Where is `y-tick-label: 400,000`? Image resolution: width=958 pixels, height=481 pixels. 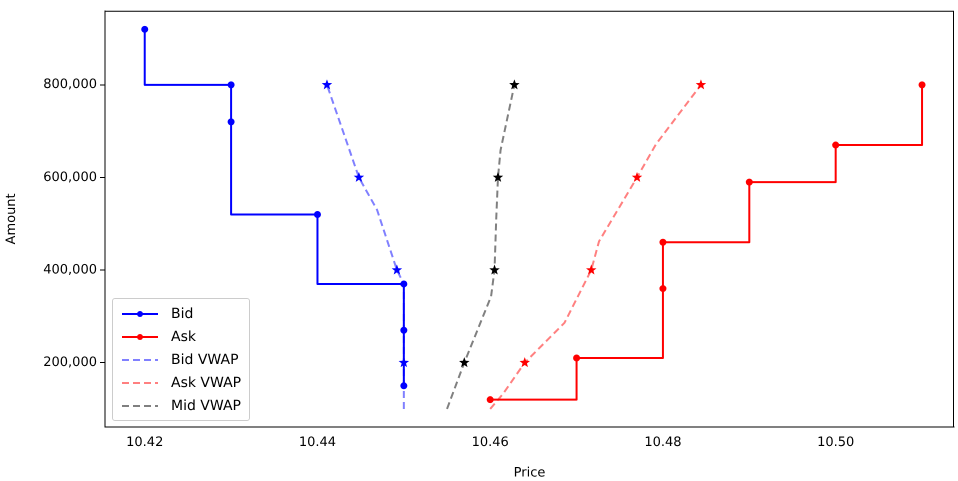 y-tick-label: 400,000 is located at coordinates (70, 270).